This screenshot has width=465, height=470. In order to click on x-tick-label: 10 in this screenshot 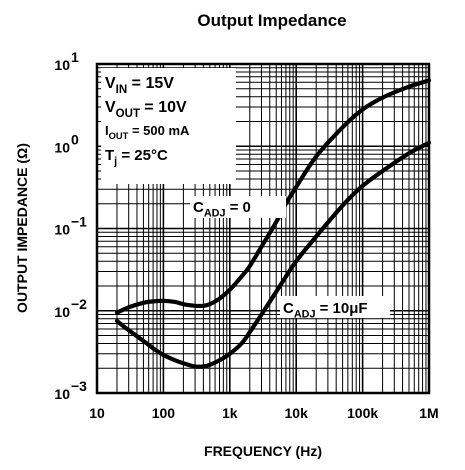, I will do `click(97, 413)`.